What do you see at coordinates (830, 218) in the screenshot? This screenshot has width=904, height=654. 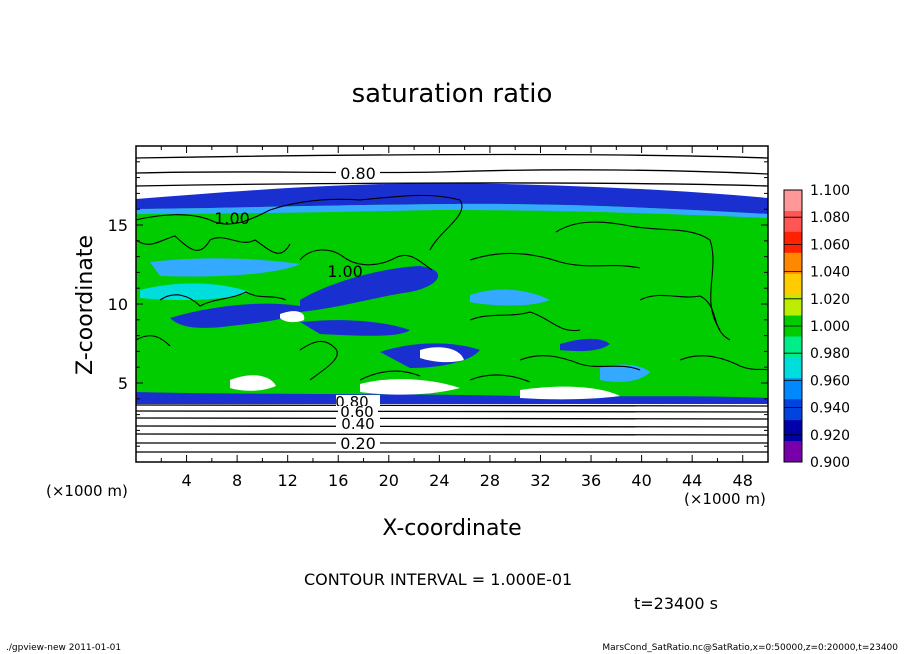 I see `colorbar-label-1: 1.080` at bounding box center [830, 218].